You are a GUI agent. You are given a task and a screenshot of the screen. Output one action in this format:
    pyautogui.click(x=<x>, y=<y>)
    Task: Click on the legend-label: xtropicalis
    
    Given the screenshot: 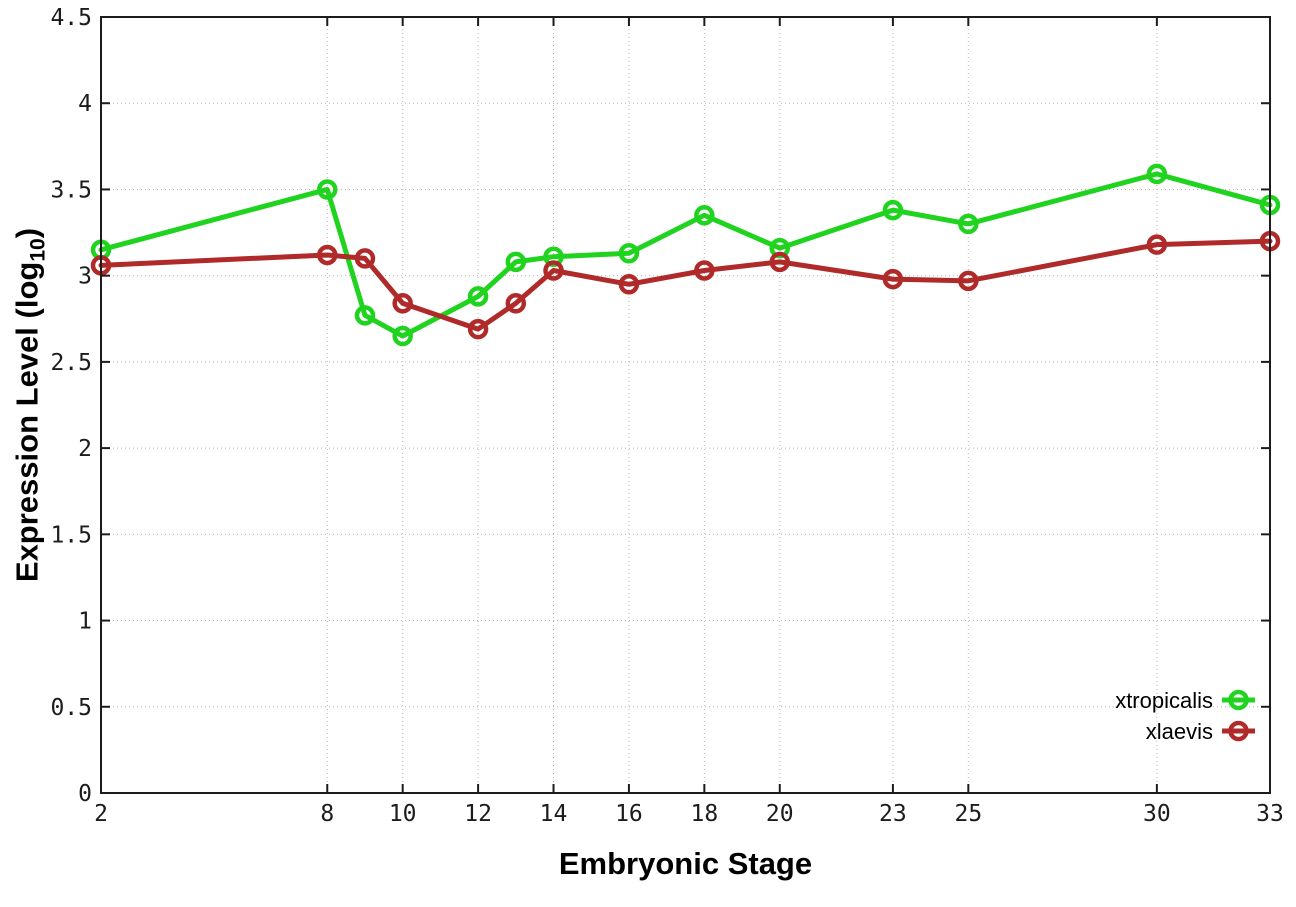 What is the action you would take?
    pyautogui.click(x=1164, y=700)
    